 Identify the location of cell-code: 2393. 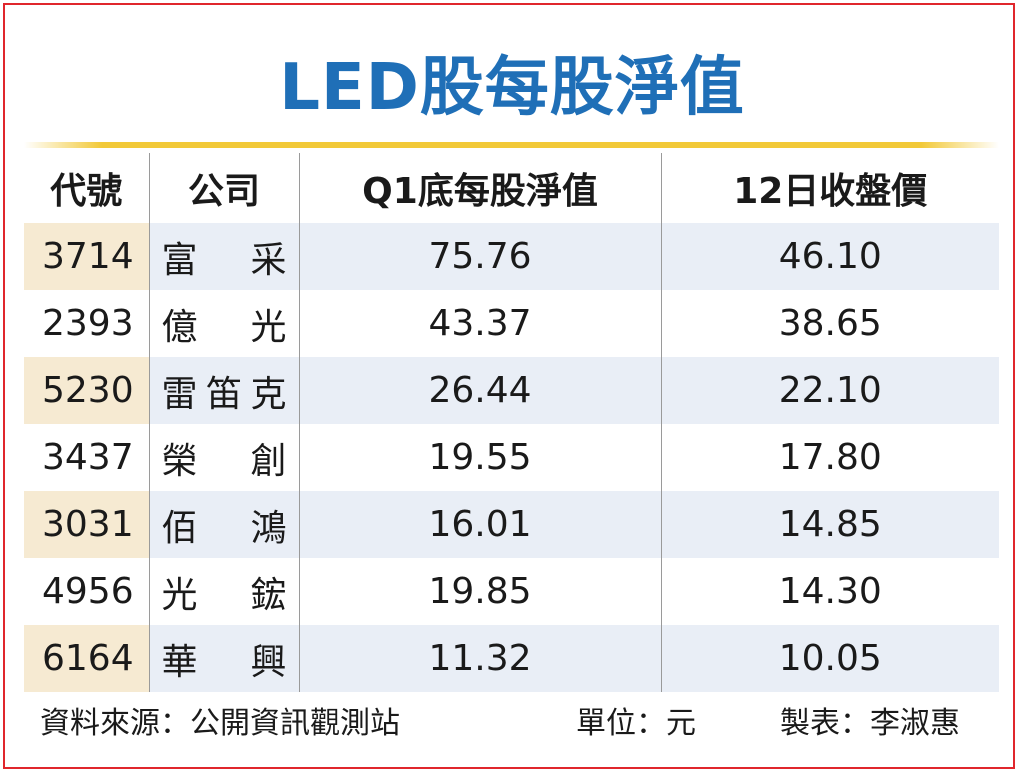
(88, 323).